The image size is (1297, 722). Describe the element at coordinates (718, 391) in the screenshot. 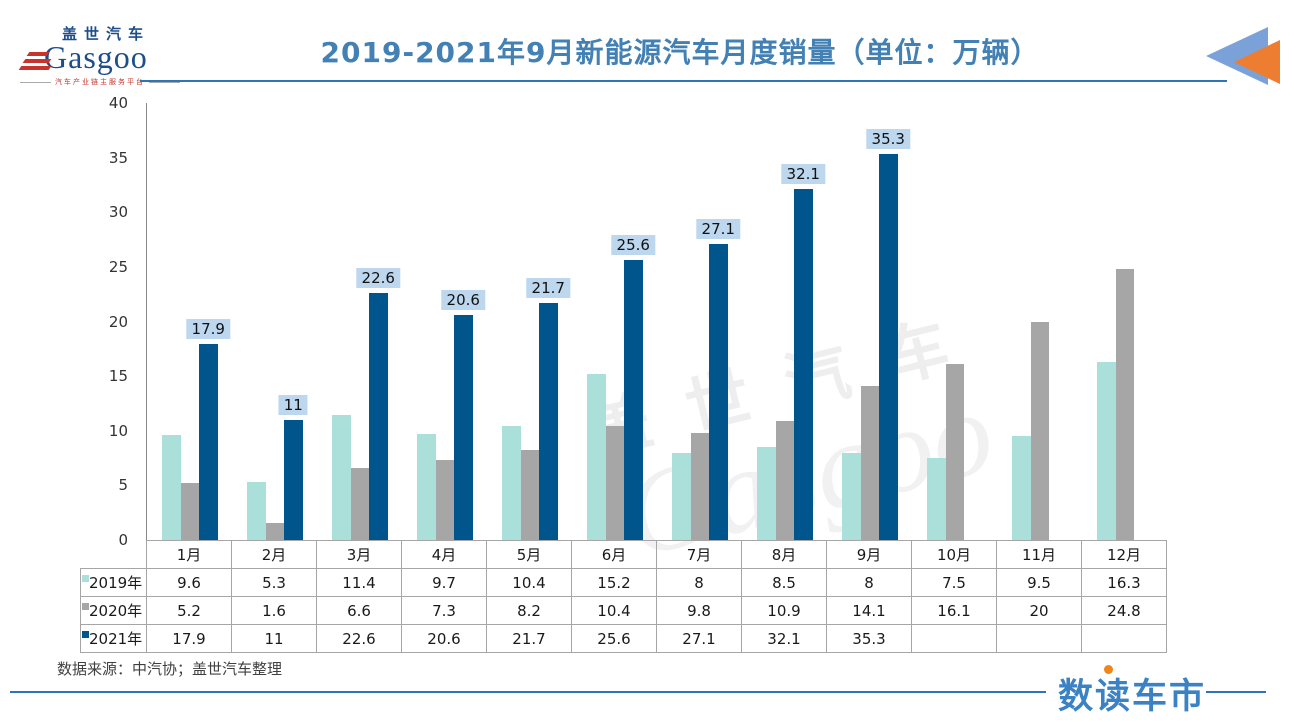

I see `bar-2021年-7月` at that location.